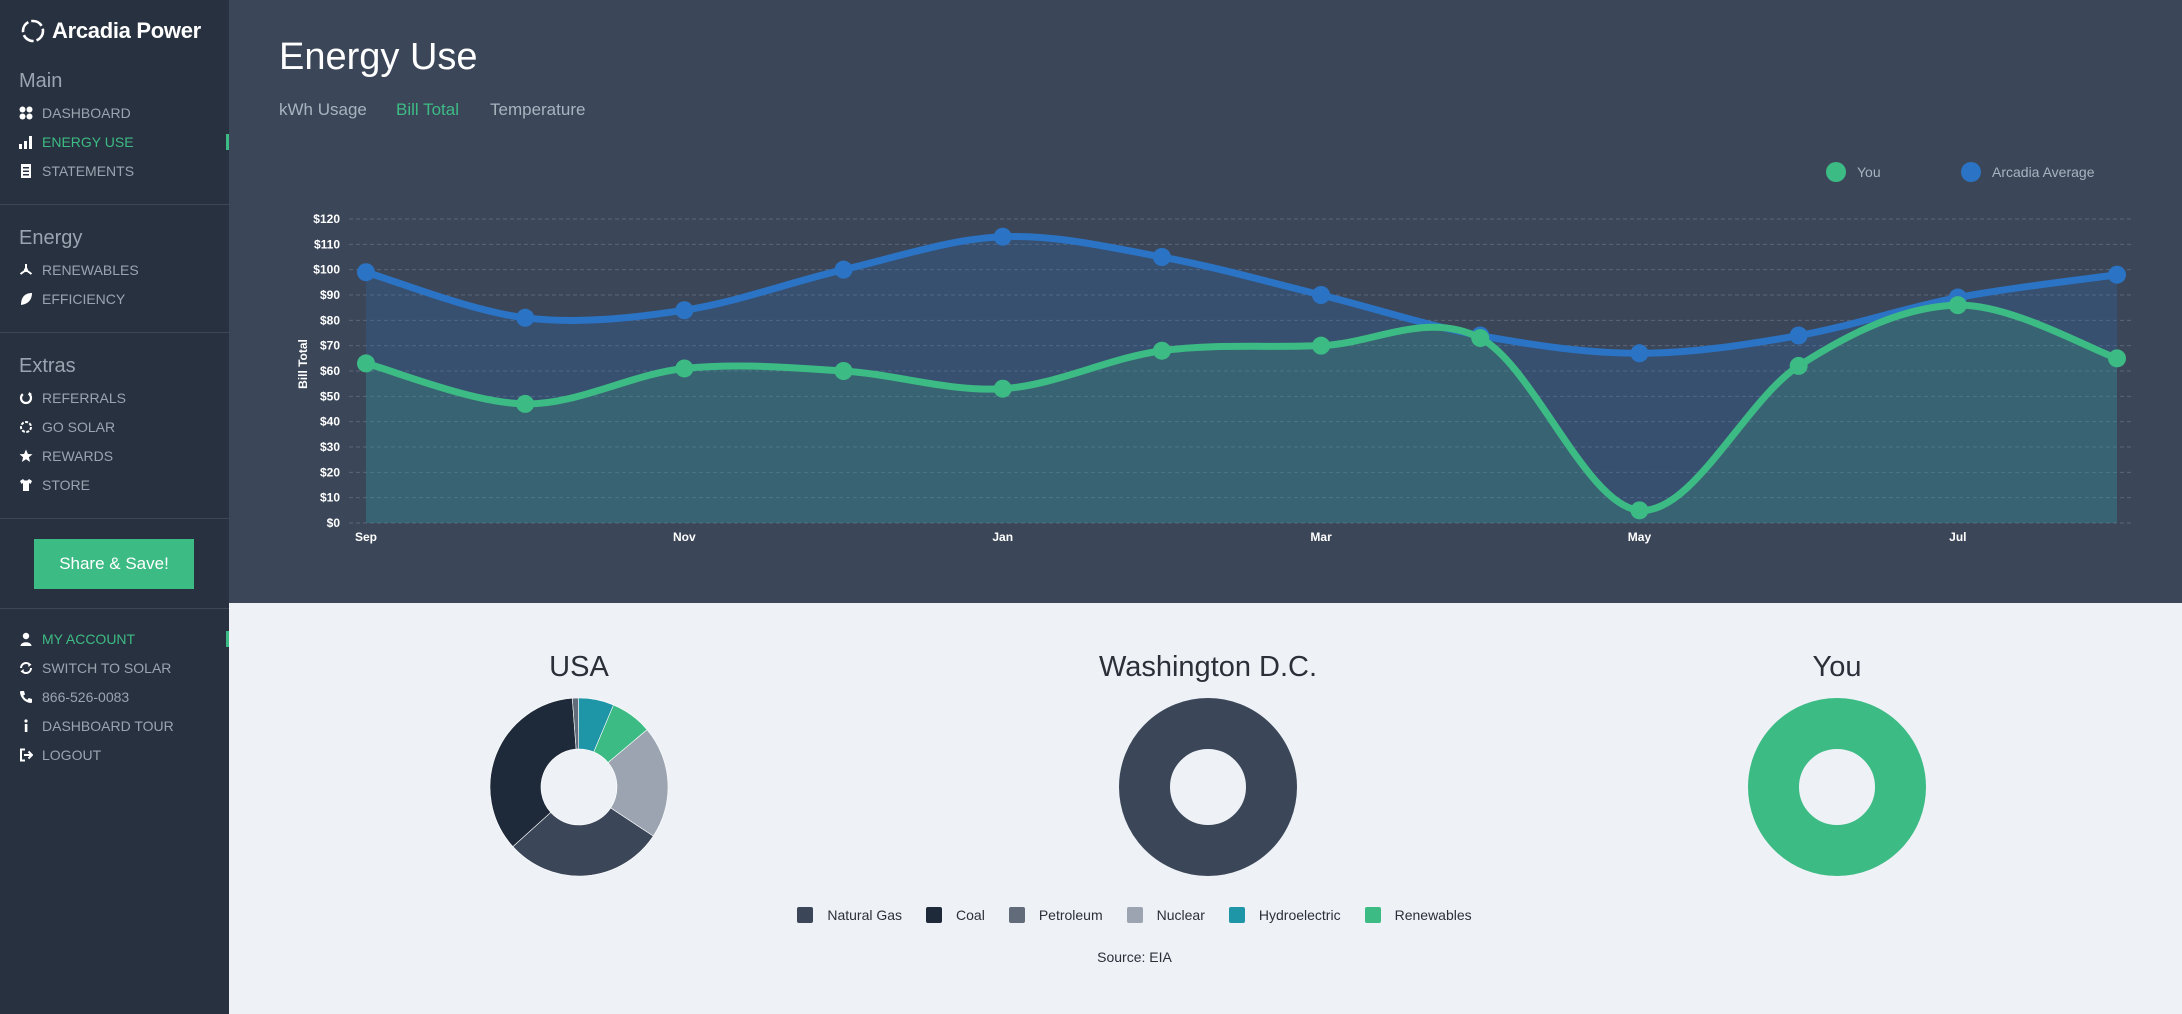 The image size is (2182, 1014). What do you see at coordinates (108, 726) in the screenshot?
I see `sidebar-item-label: DASHBOARD TOUR` at bounding box center [108, 726].